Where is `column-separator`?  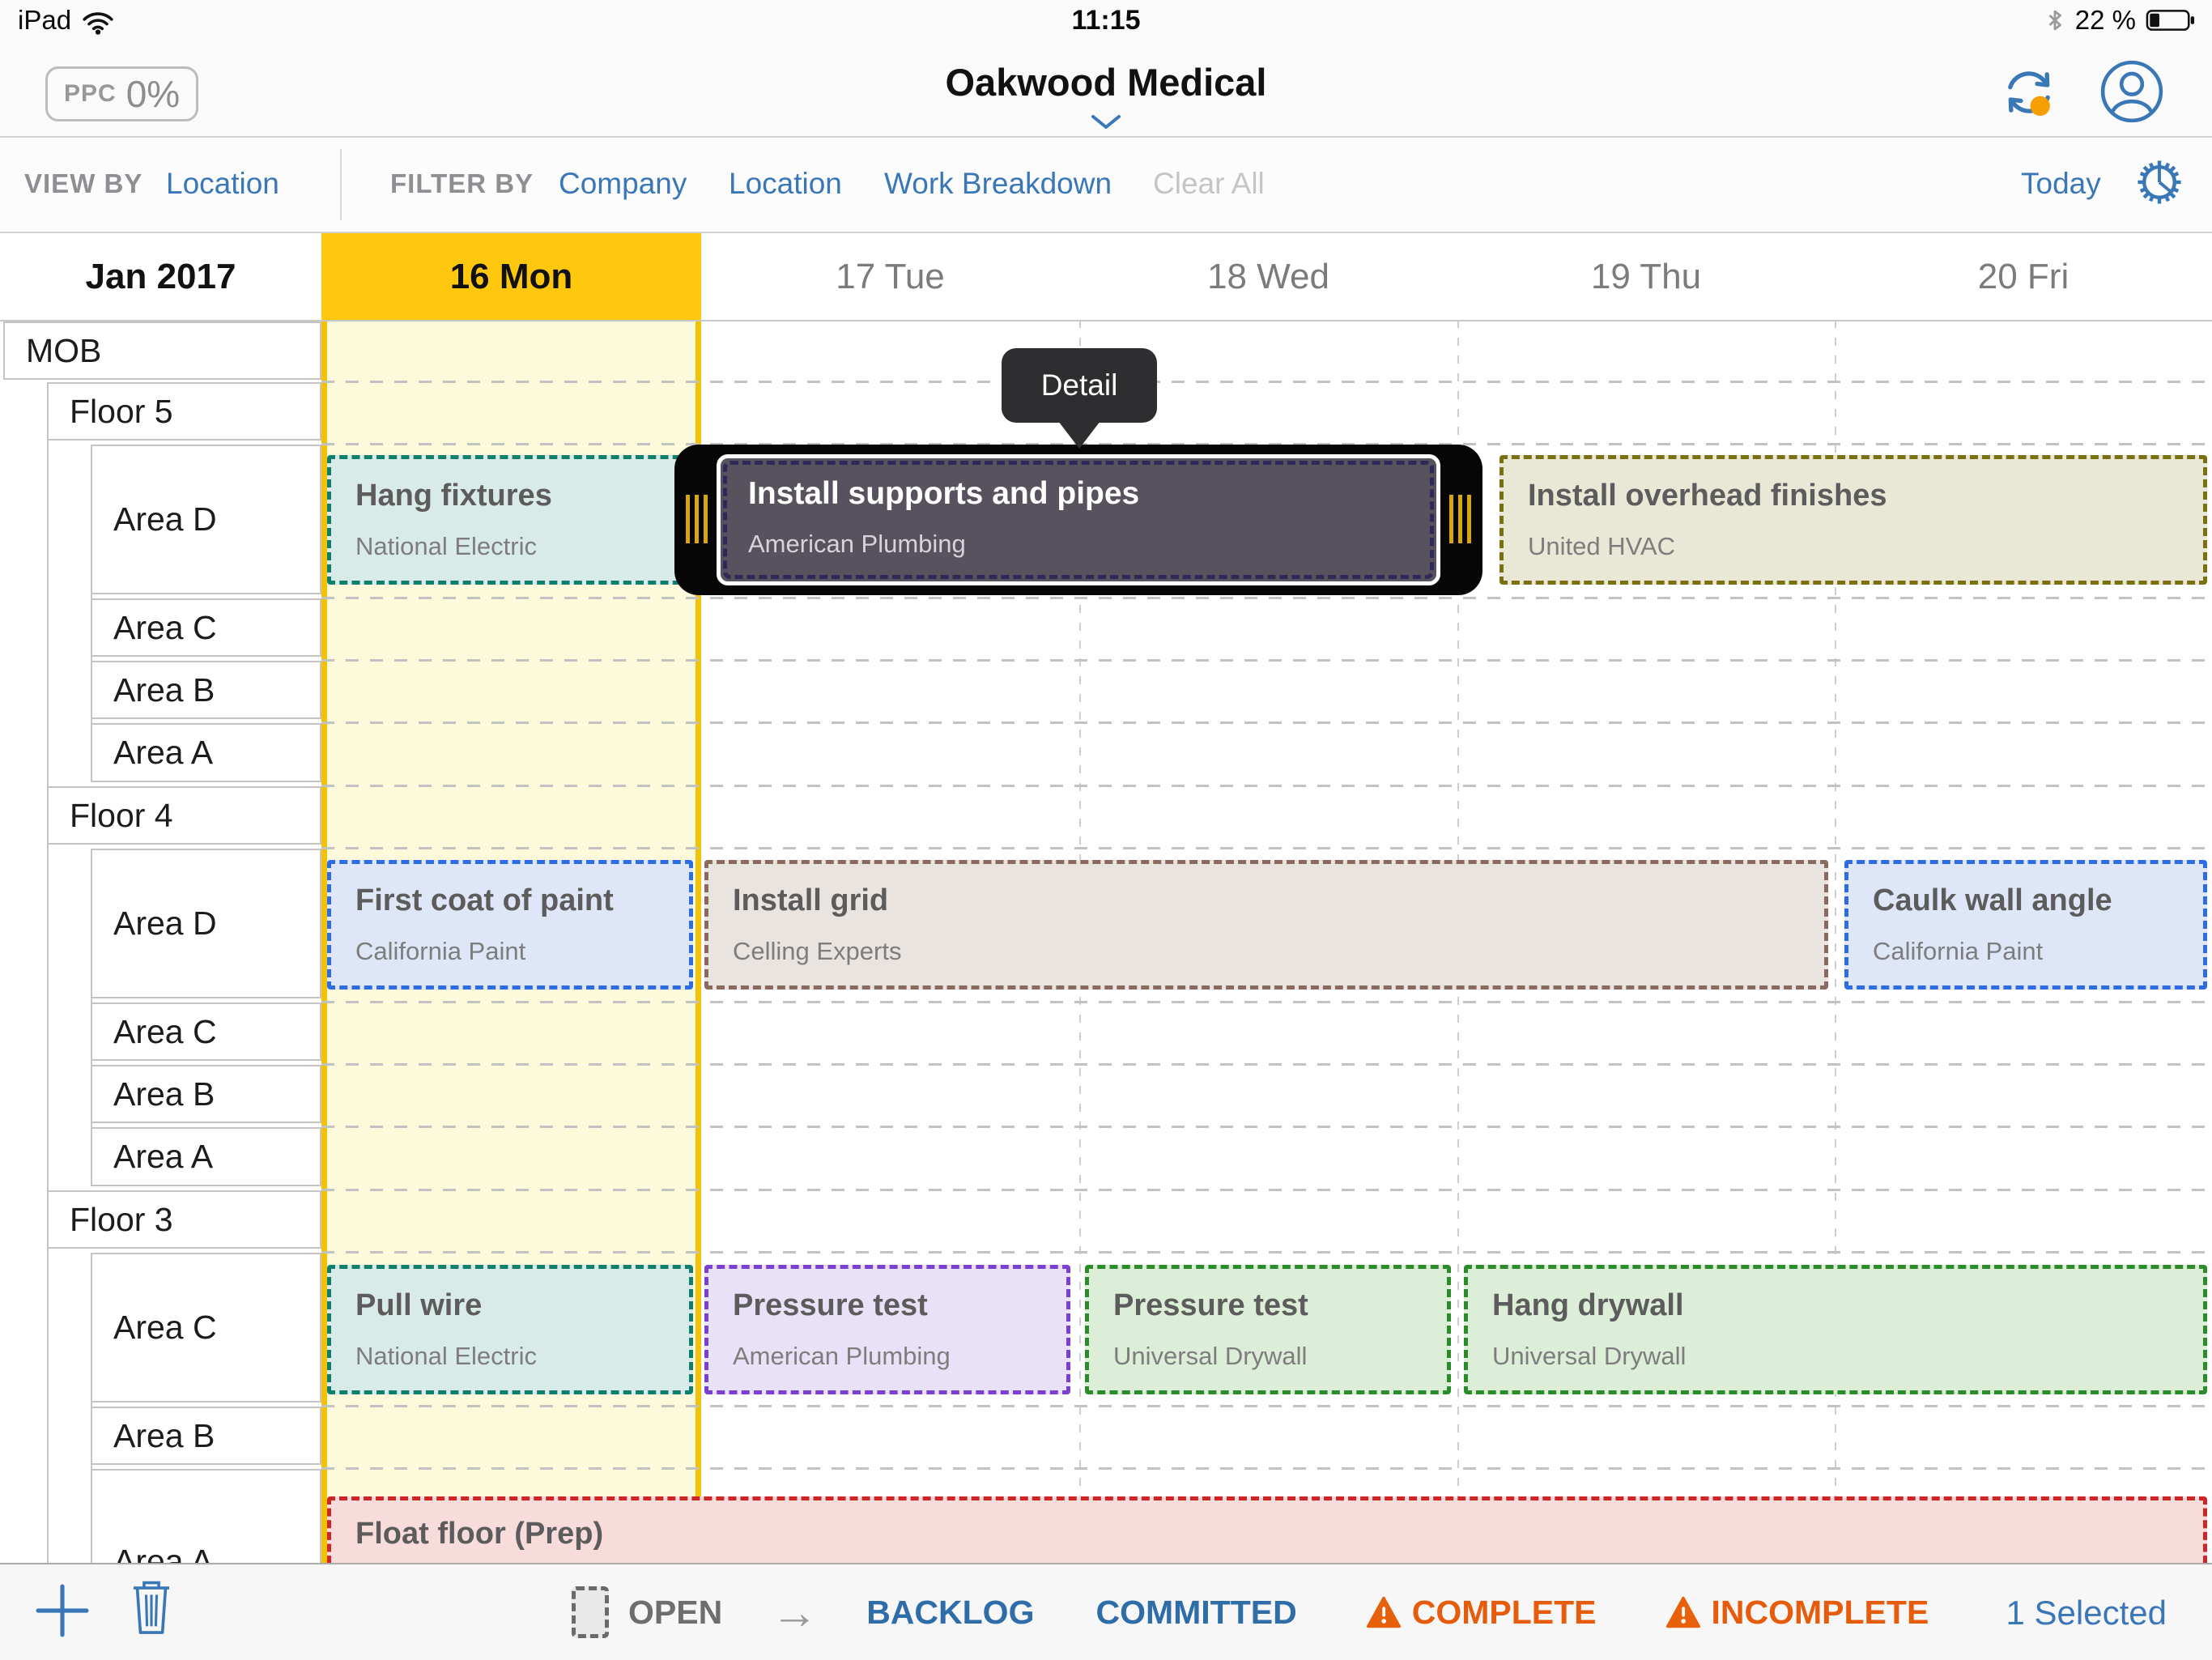 column-separator is located at coordinates (1836, 942).